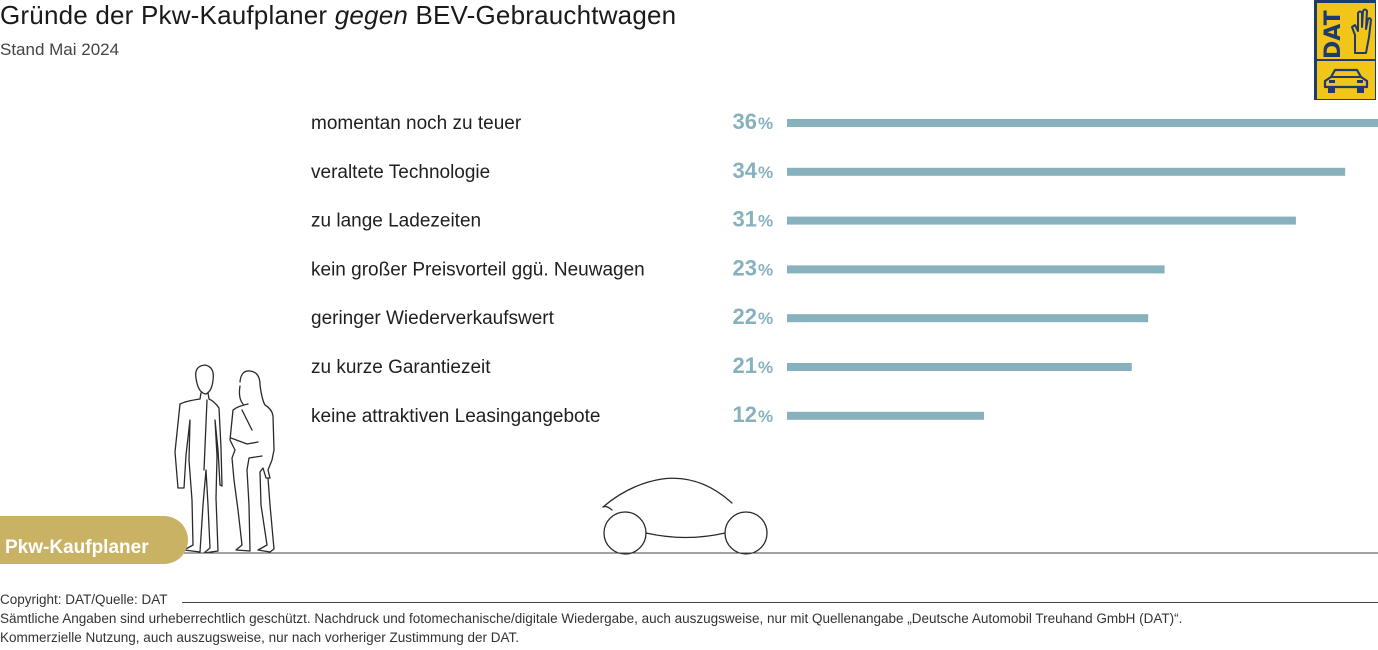  I want to click on category-label: zu lange Ladezeiten, so click(396, 221).